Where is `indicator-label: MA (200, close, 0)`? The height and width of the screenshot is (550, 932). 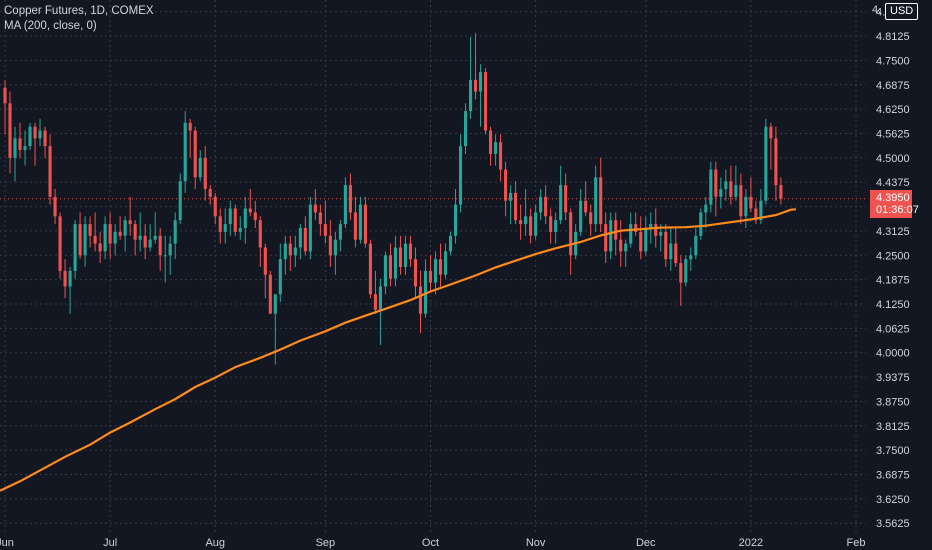 indicator-label: MA (200, close, 0) is located at coordinates (50, 26).